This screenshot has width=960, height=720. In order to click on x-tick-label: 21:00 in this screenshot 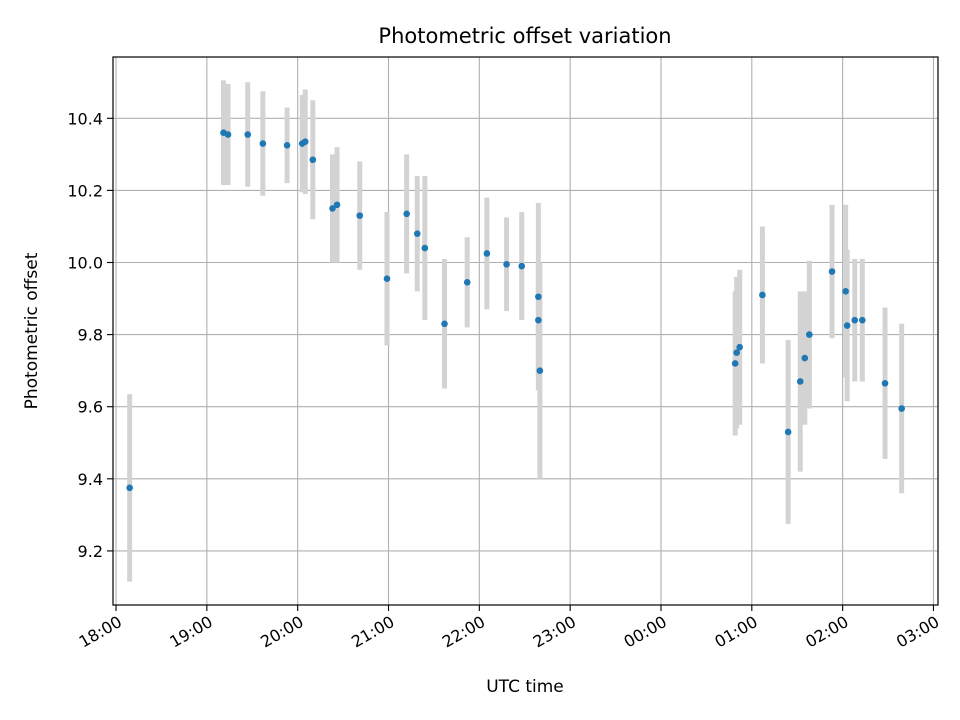, I will do `click(372, 632)`.